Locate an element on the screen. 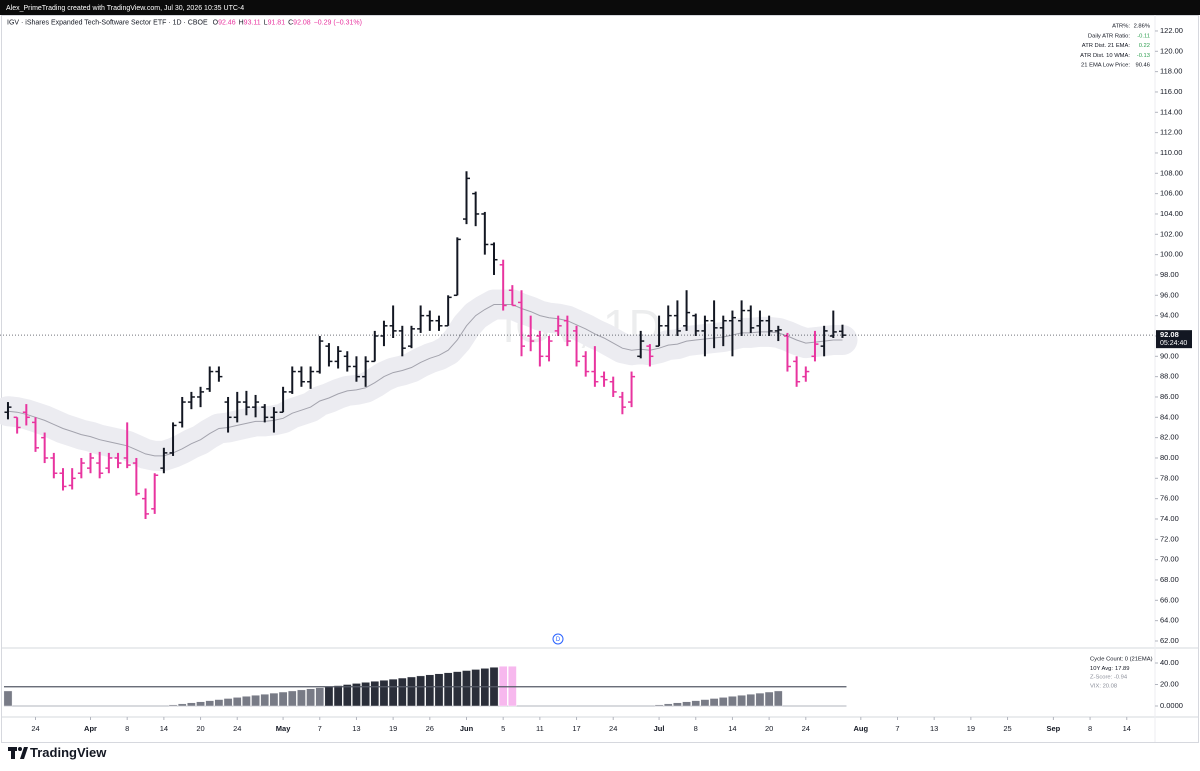 The height and width of the screenshot is (771, 1200). y-tick-label: 84.00 is located at coordinates (1169, 416).